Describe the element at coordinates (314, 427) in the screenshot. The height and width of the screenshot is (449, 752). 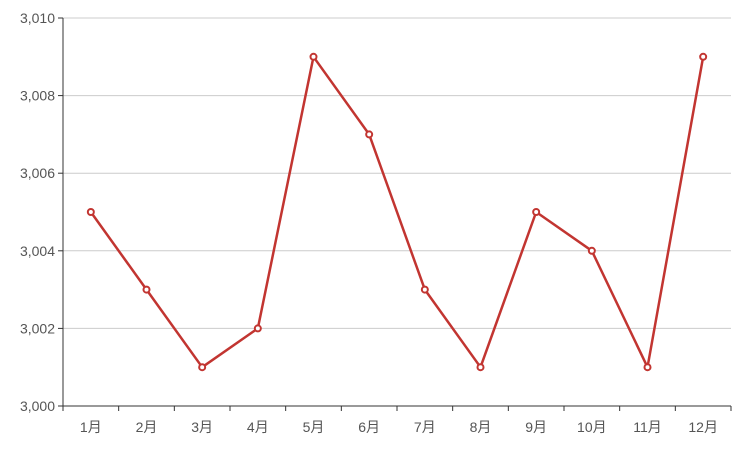
I see `x-tick-label: 5月` at that location.